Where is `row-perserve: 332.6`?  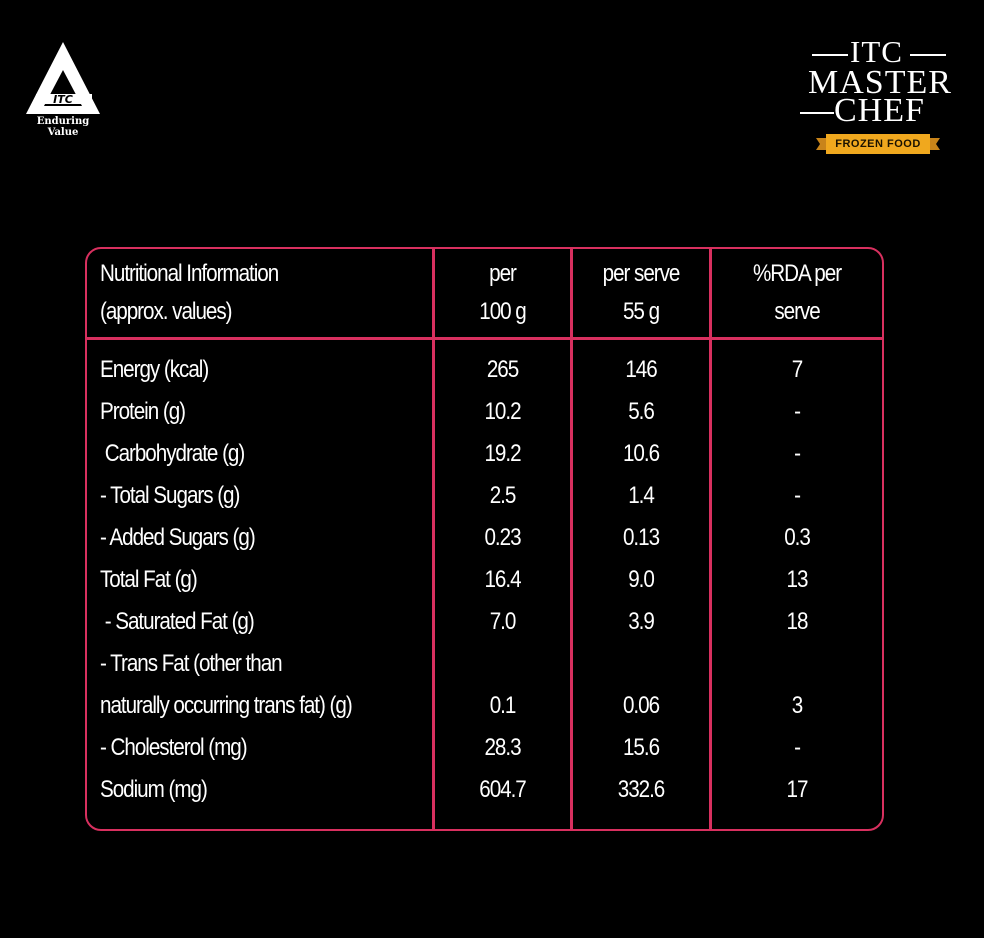
row-perserve: 332.6 is located at coordinates (641, 789).